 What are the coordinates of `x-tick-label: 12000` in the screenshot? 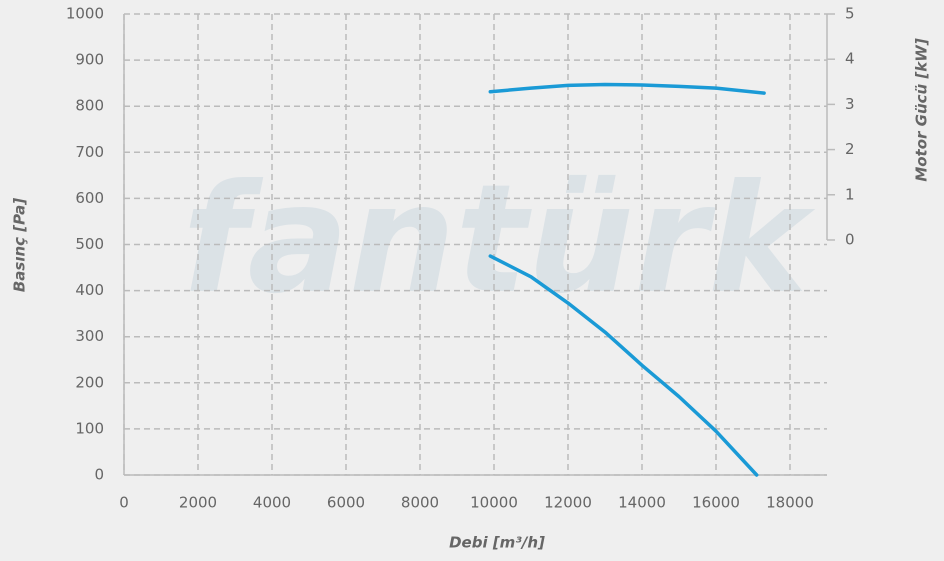 It's located at (568, 503).